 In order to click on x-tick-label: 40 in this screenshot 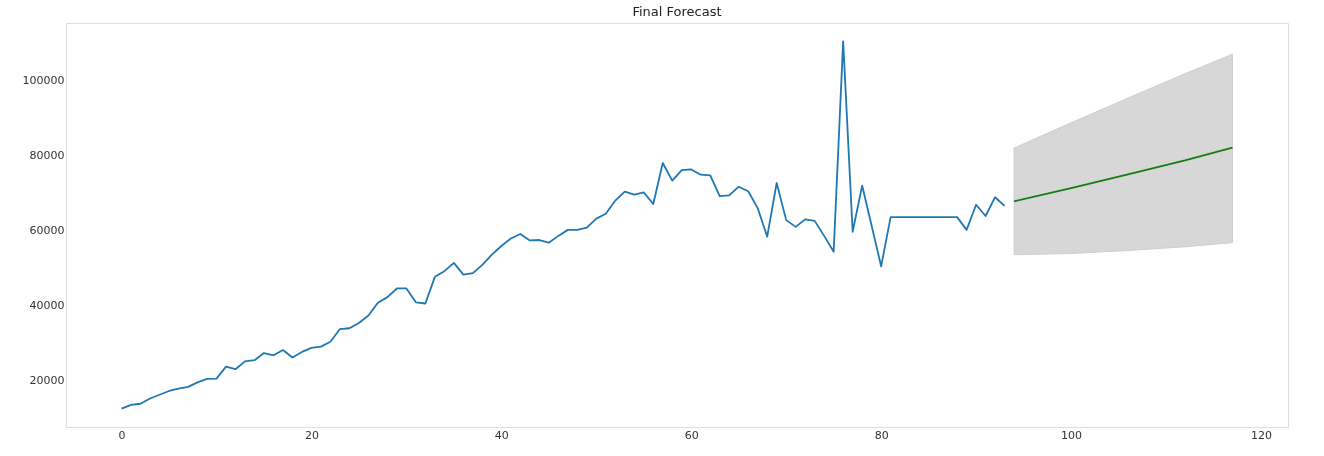, I will do `click(501, 435)`.